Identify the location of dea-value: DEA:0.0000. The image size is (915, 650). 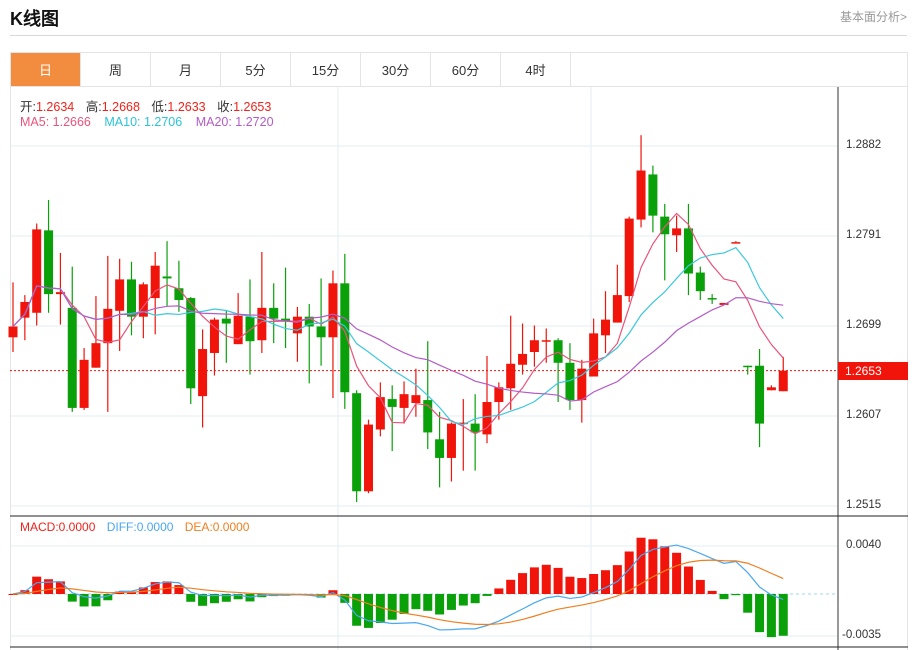
(217, 527).